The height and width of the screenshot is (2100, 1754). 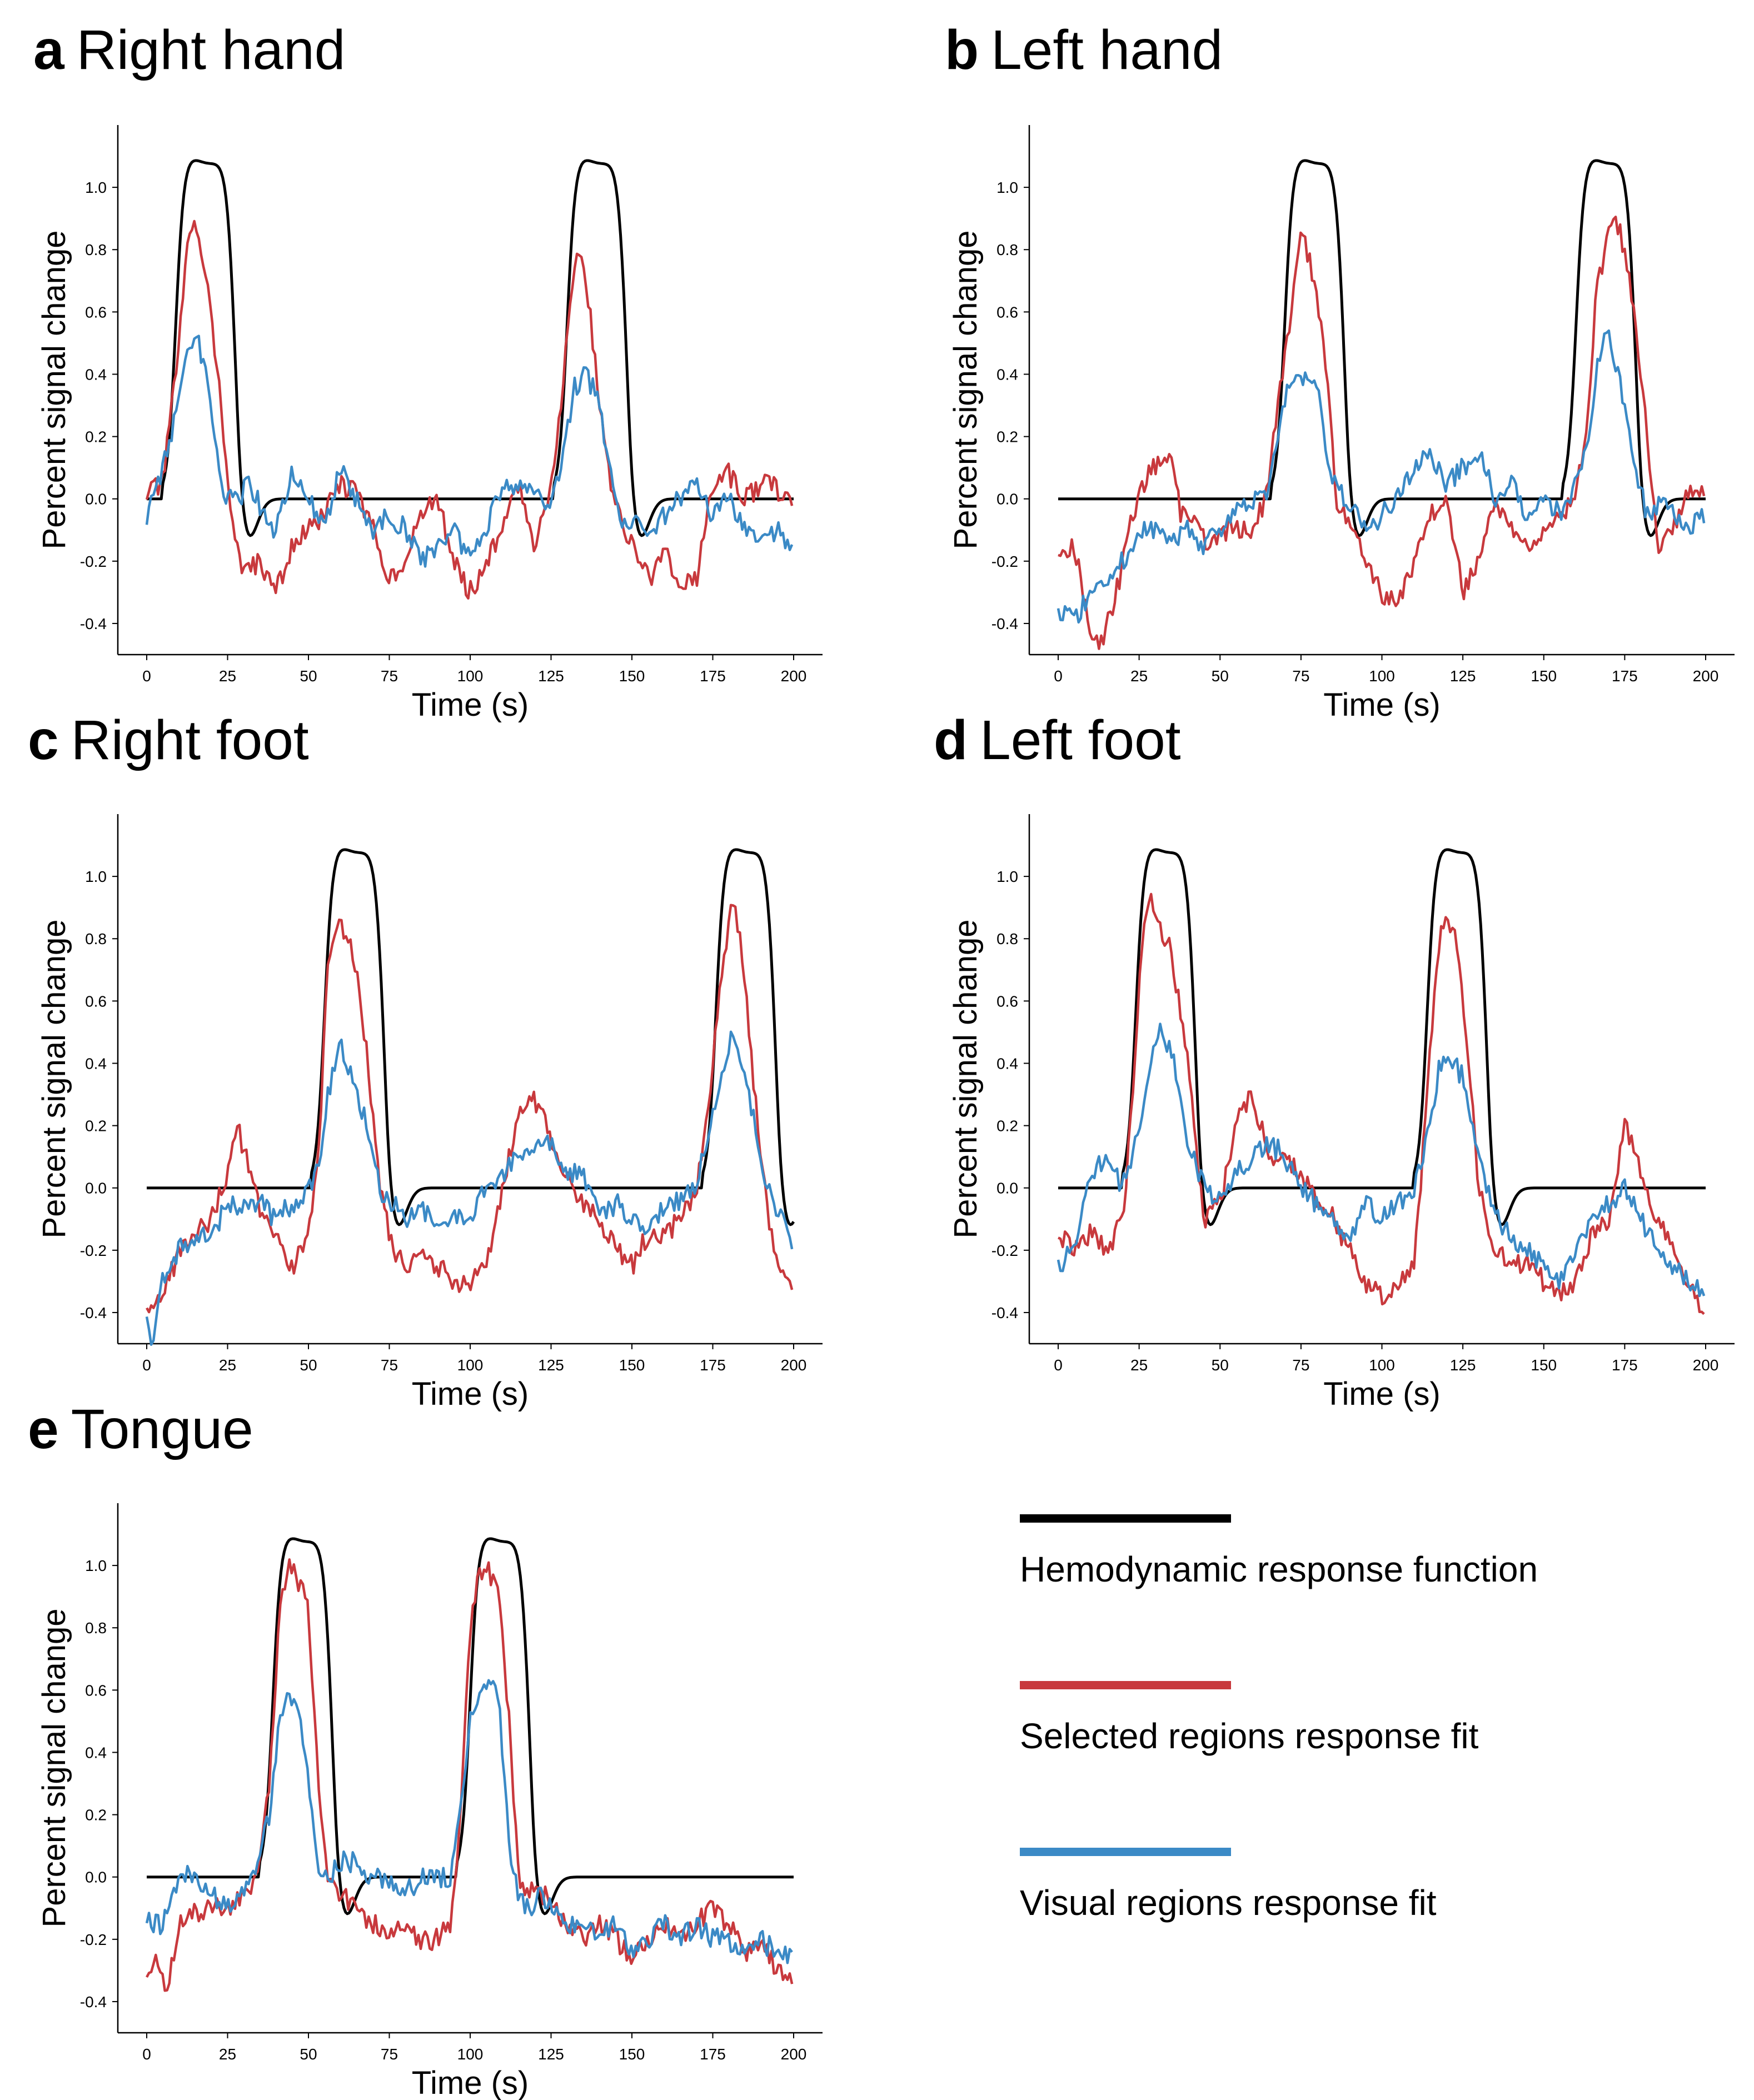 I want to click on panel-title-d: d Left foot, so click(x=1057, y=740).